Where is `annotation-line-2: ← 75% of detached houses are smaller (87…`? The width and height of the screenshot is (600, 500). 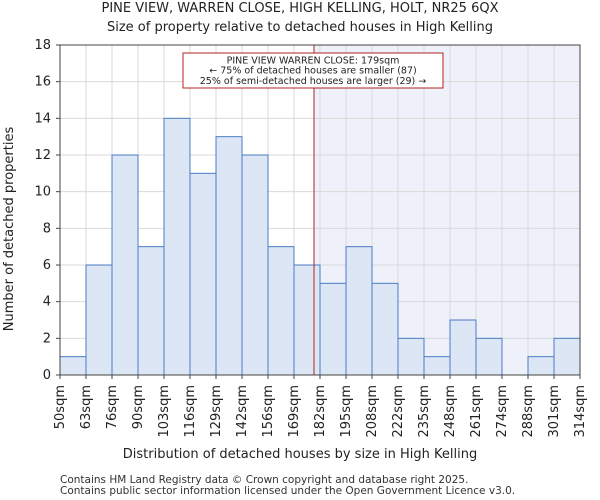 annotation-line-2: ← 75% of detached houses are smaller (87… is located at coordinates (312, 71).